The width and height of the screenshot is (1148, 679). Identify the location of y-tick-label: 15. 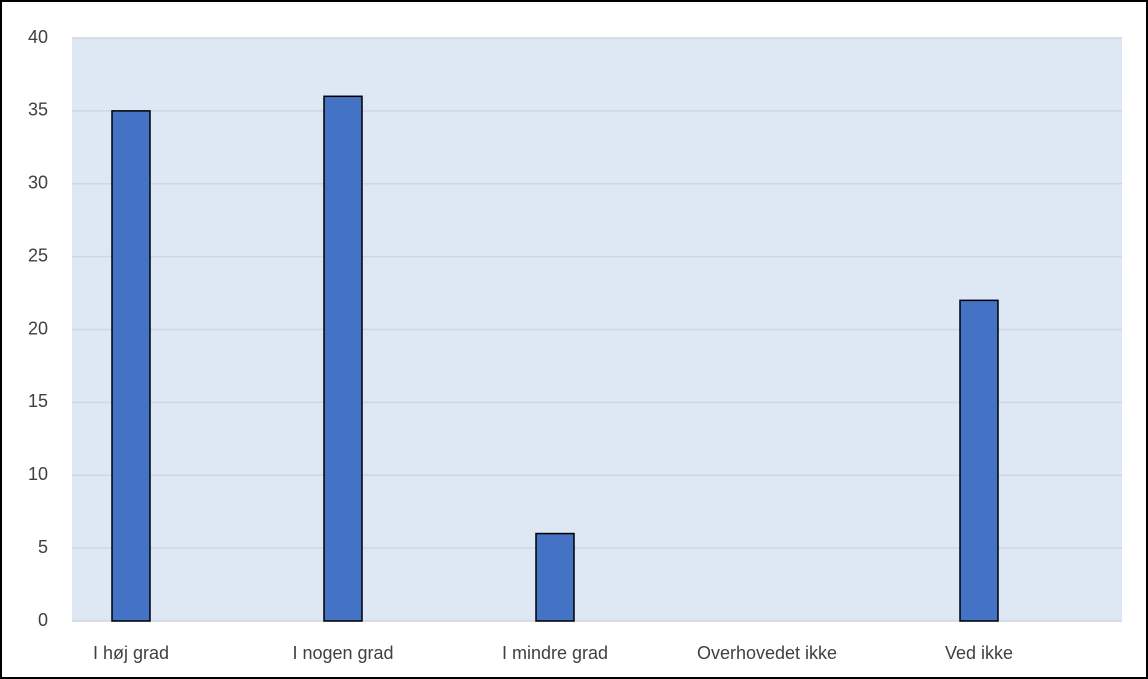
(38, 401).